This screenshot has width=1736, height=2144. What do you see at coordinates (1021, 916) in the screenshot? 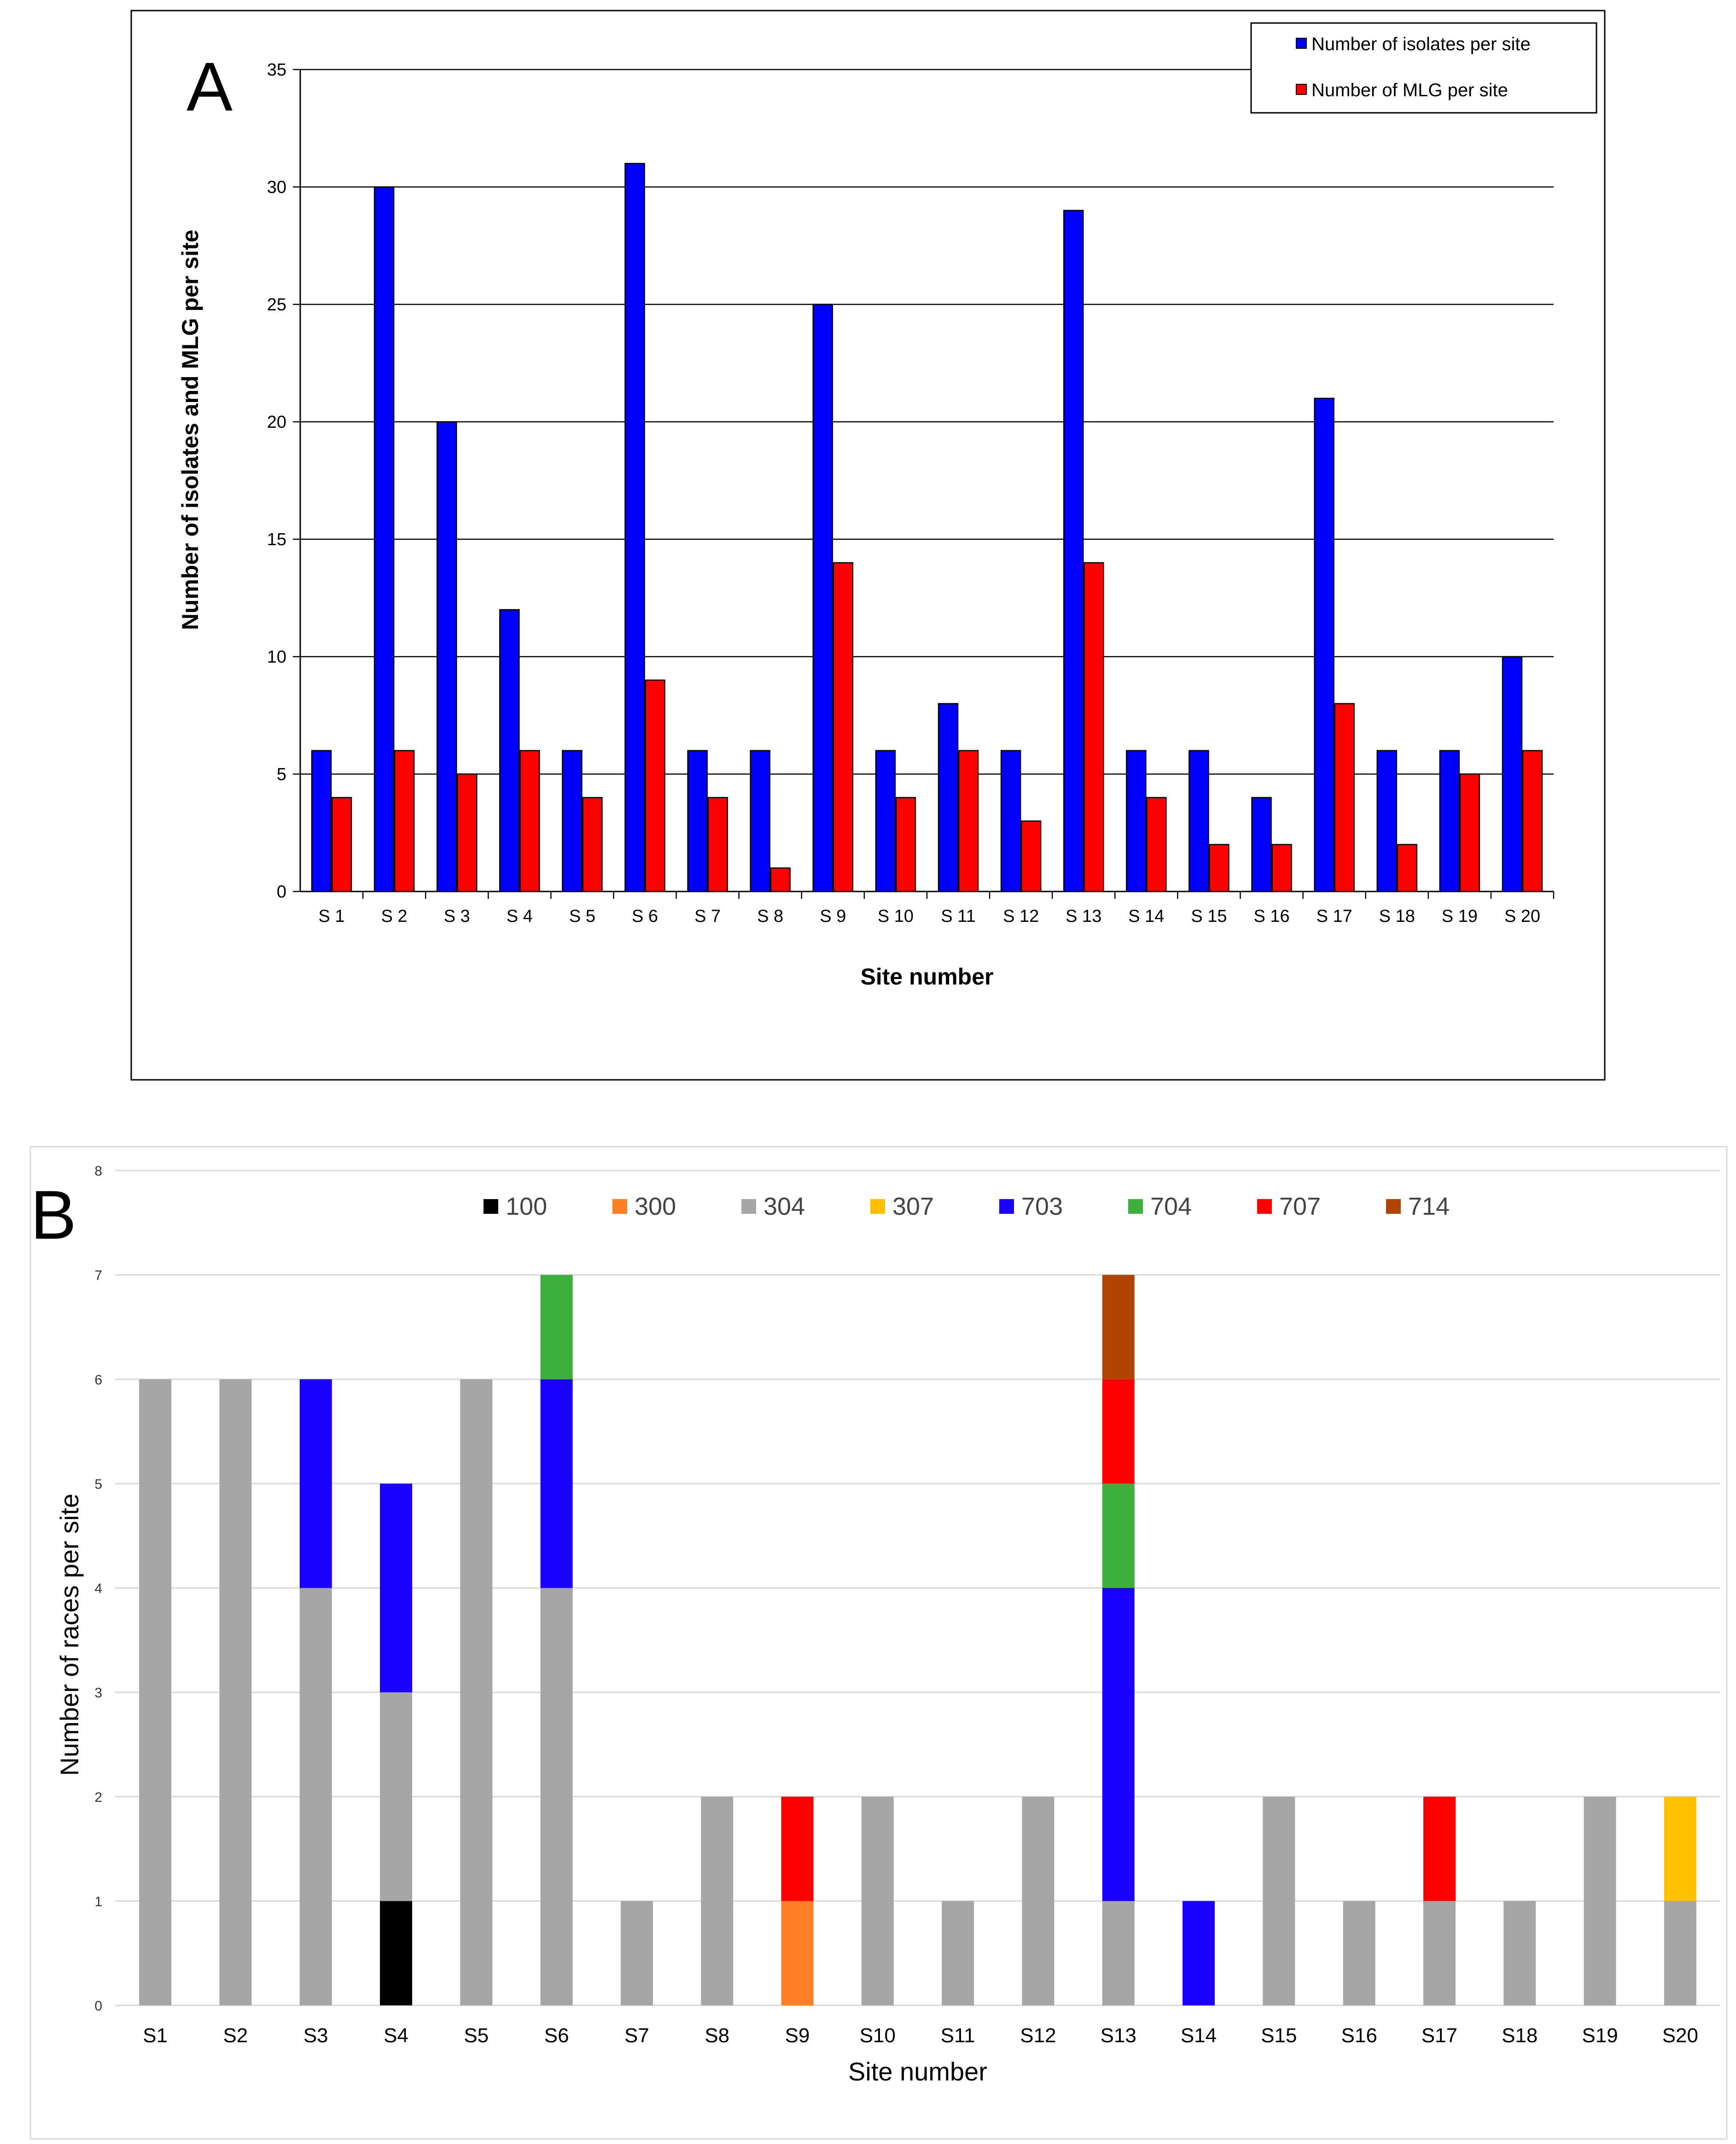
I see `x-tick-label-a: S 12` at bounding box center [1021, 916].